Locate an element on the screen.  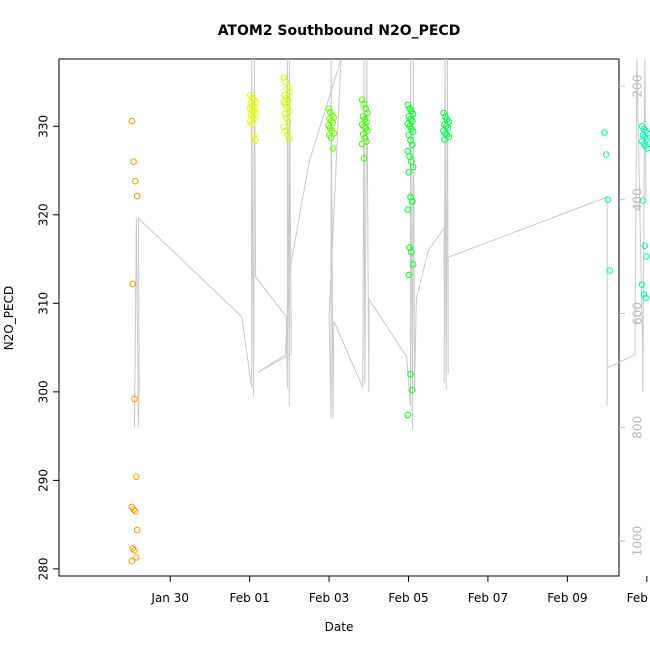
x-axis-label: Date is located at coordinates (339, 627).